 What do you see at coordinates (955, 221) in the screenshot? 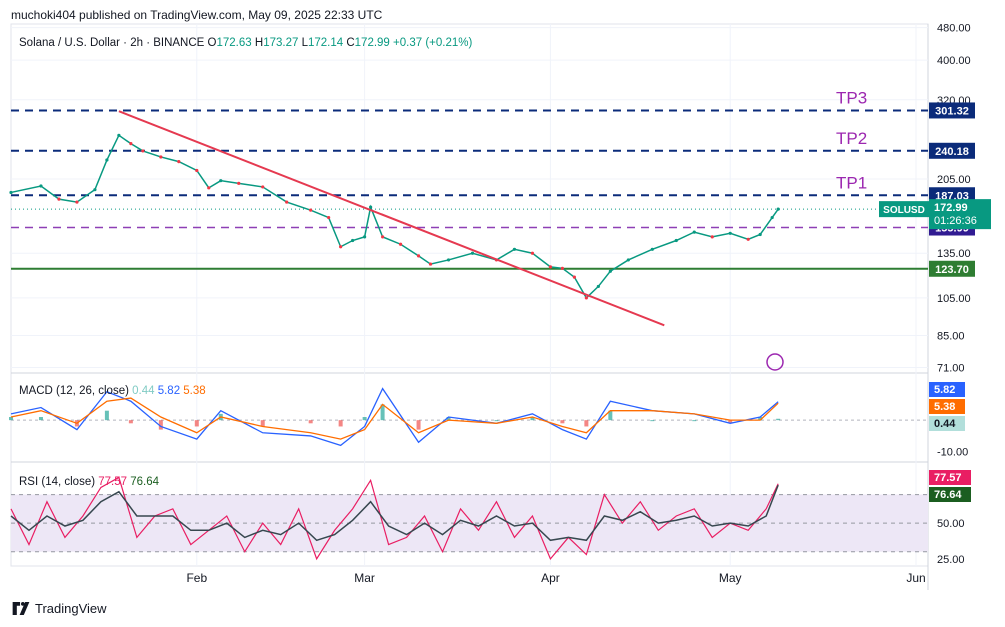
I see `price-tag-countdown: 01:26:36` at bounding box center [955, 221].